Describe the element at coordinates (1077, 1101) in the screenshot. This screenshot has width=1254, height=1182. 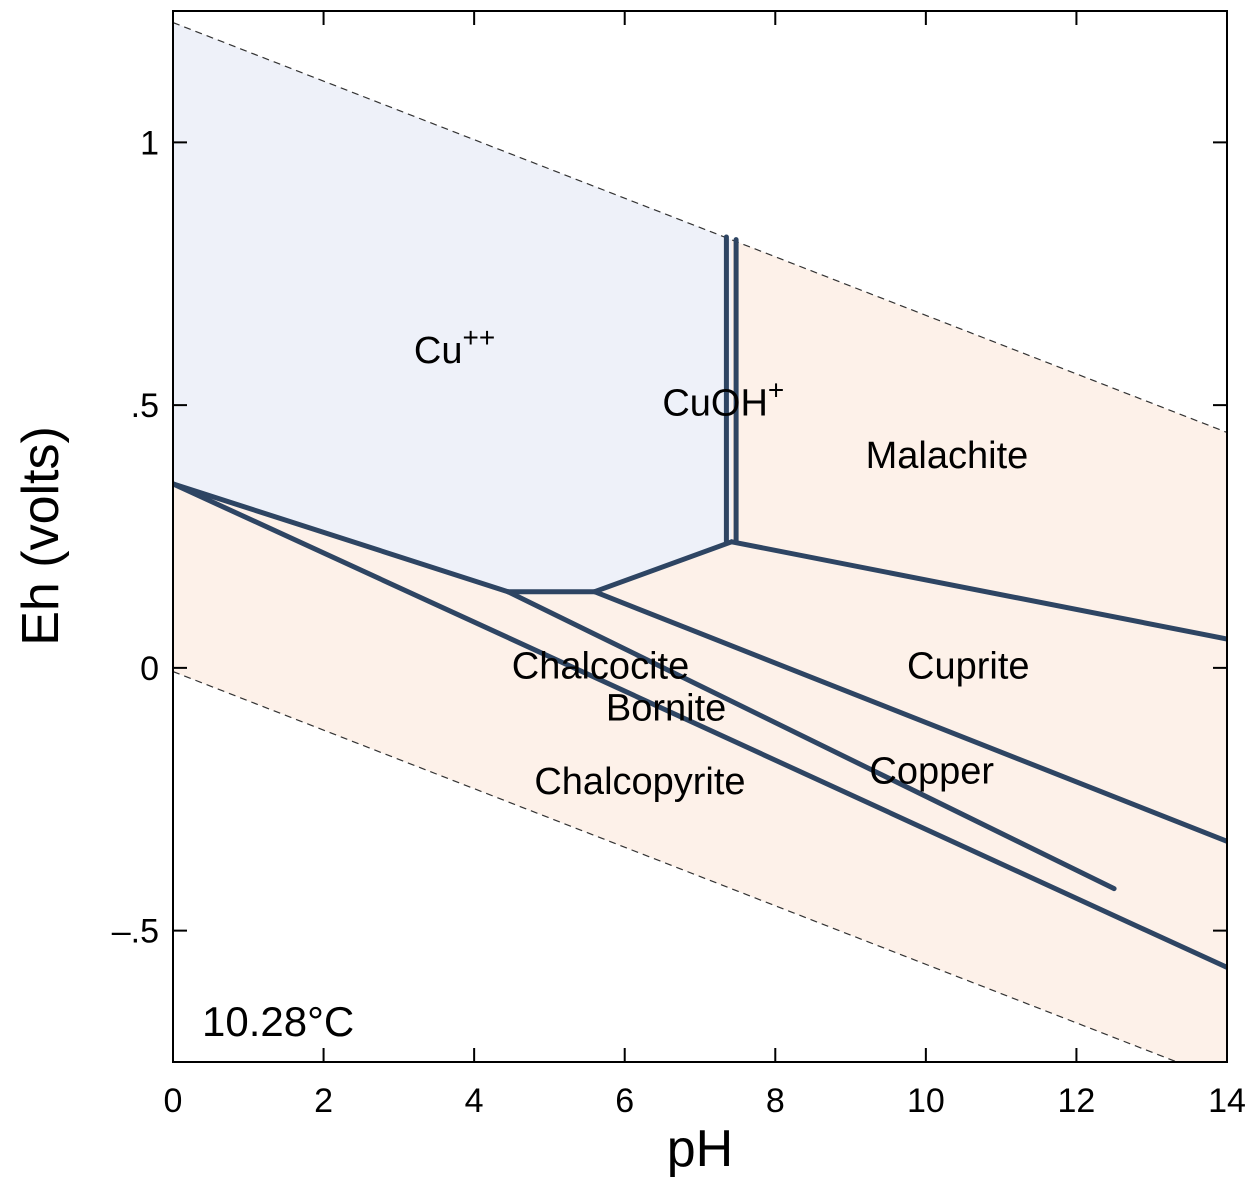
I see `x-tick-label-6: 12` at that location.